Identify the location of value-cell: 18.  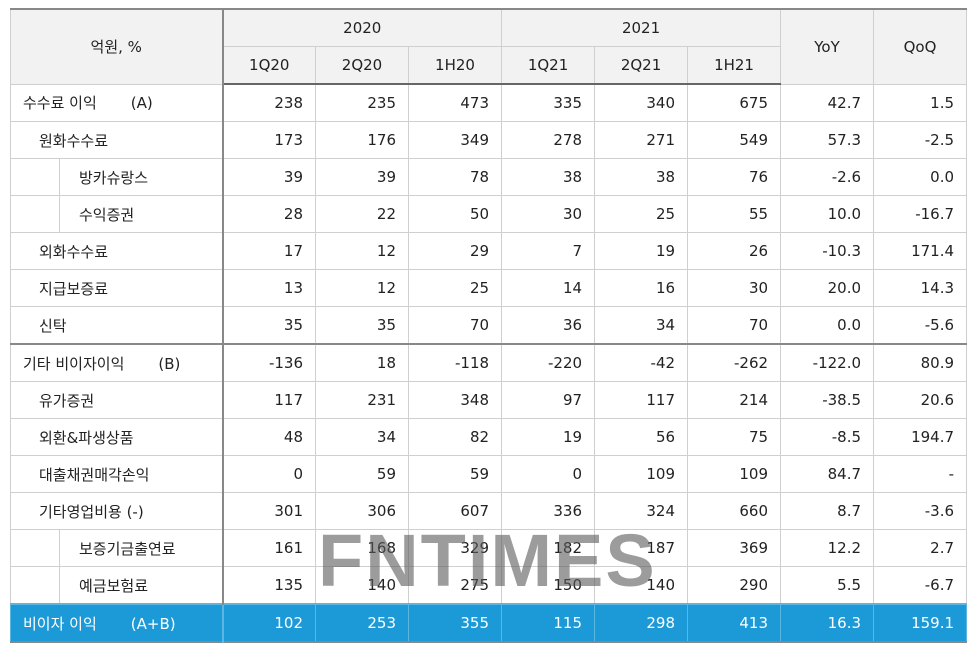
(362, 362).